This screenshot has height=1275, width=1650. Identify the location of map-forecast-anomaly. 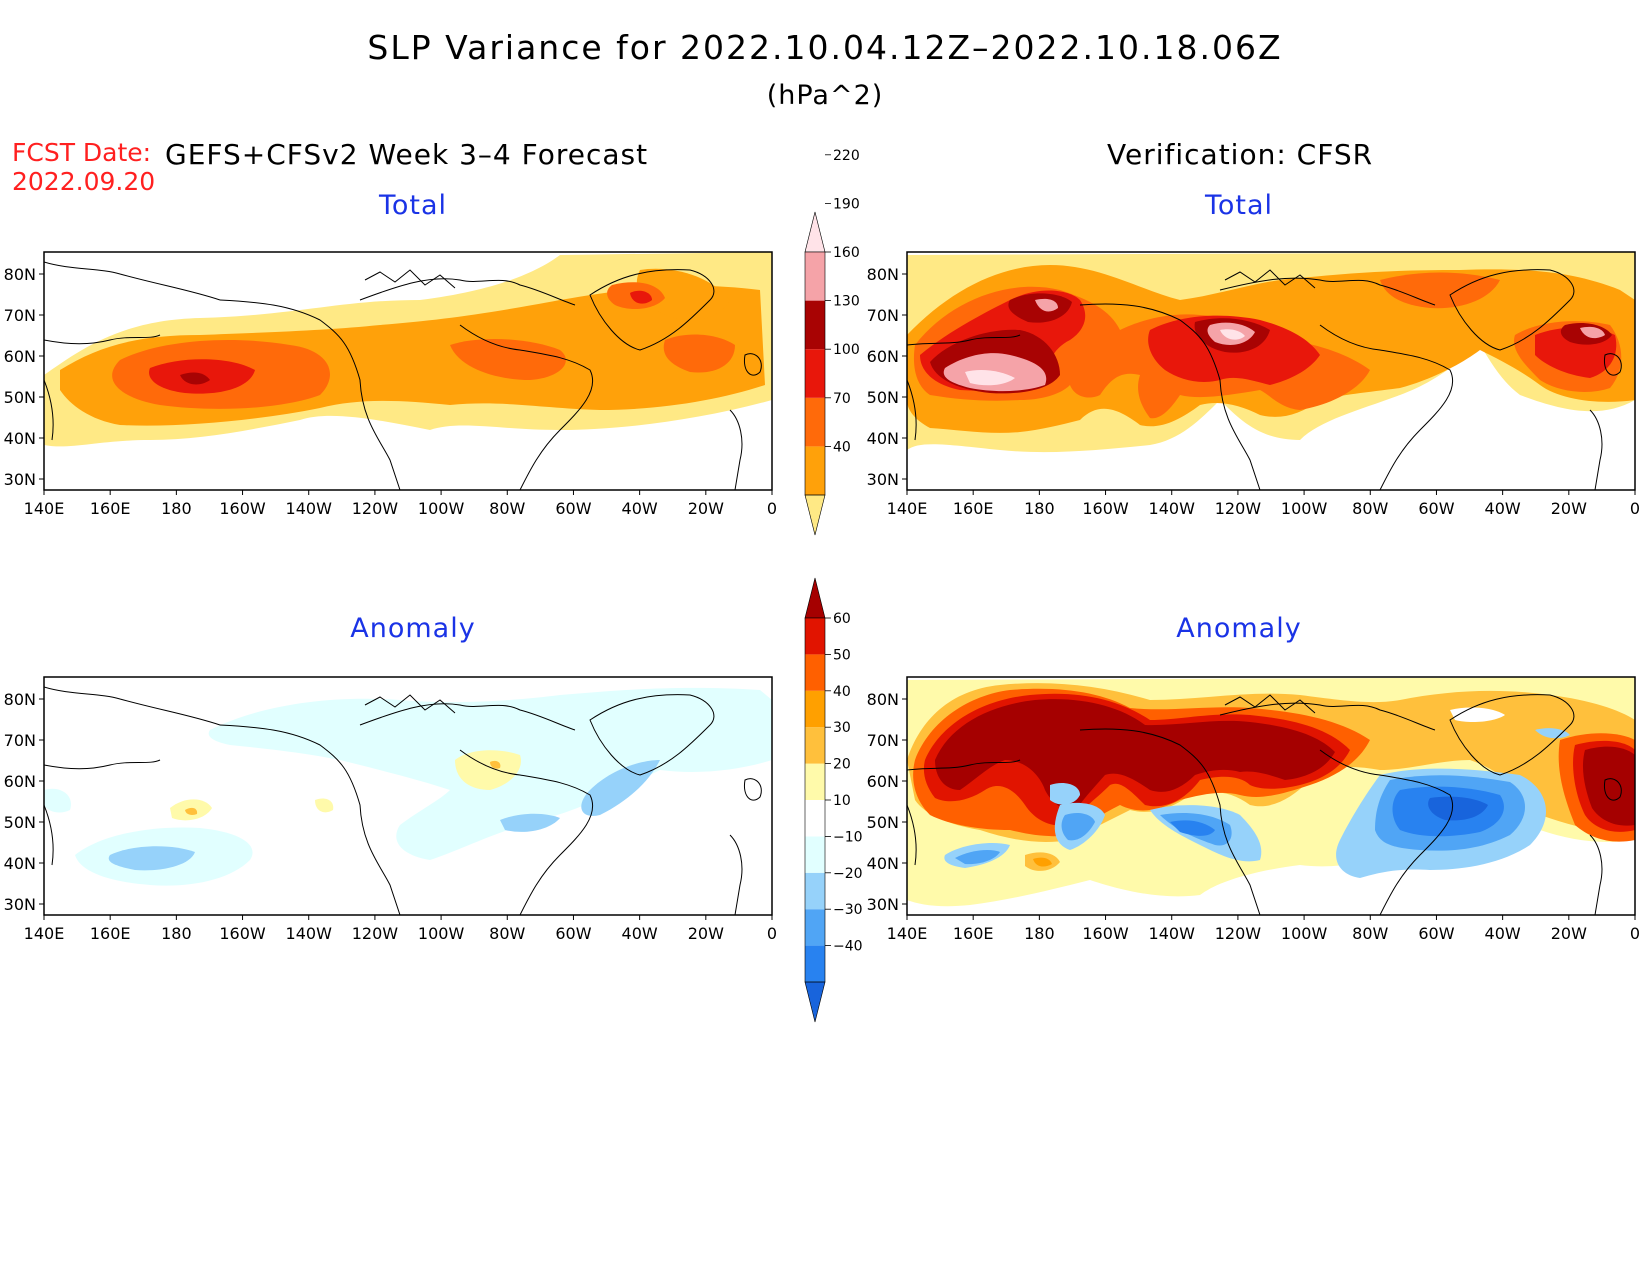
(408, 796).